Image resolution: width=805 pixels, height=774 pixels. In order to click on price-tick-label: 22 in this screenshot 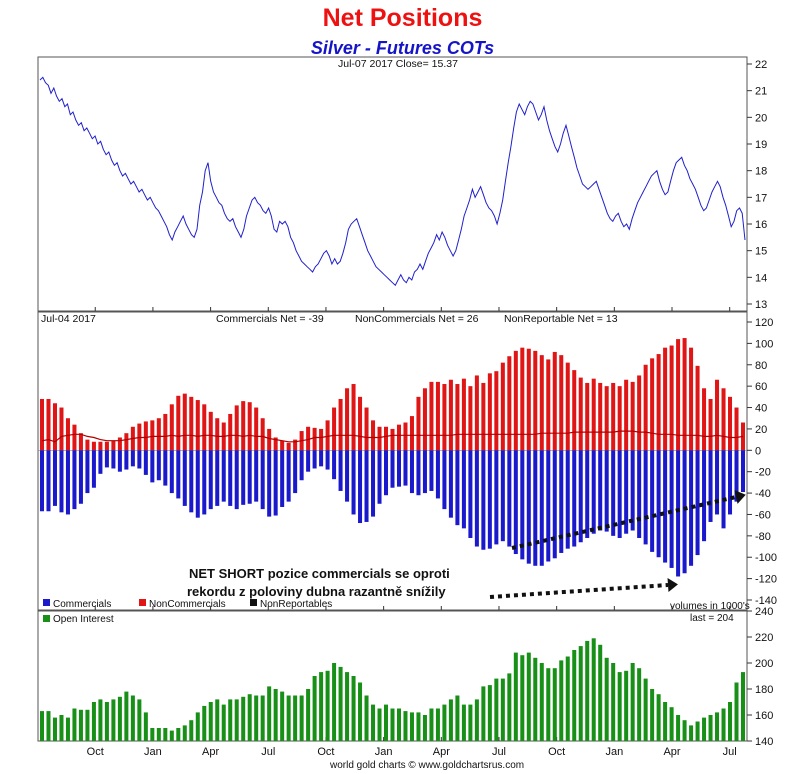, I will do `click(761, 65)`.